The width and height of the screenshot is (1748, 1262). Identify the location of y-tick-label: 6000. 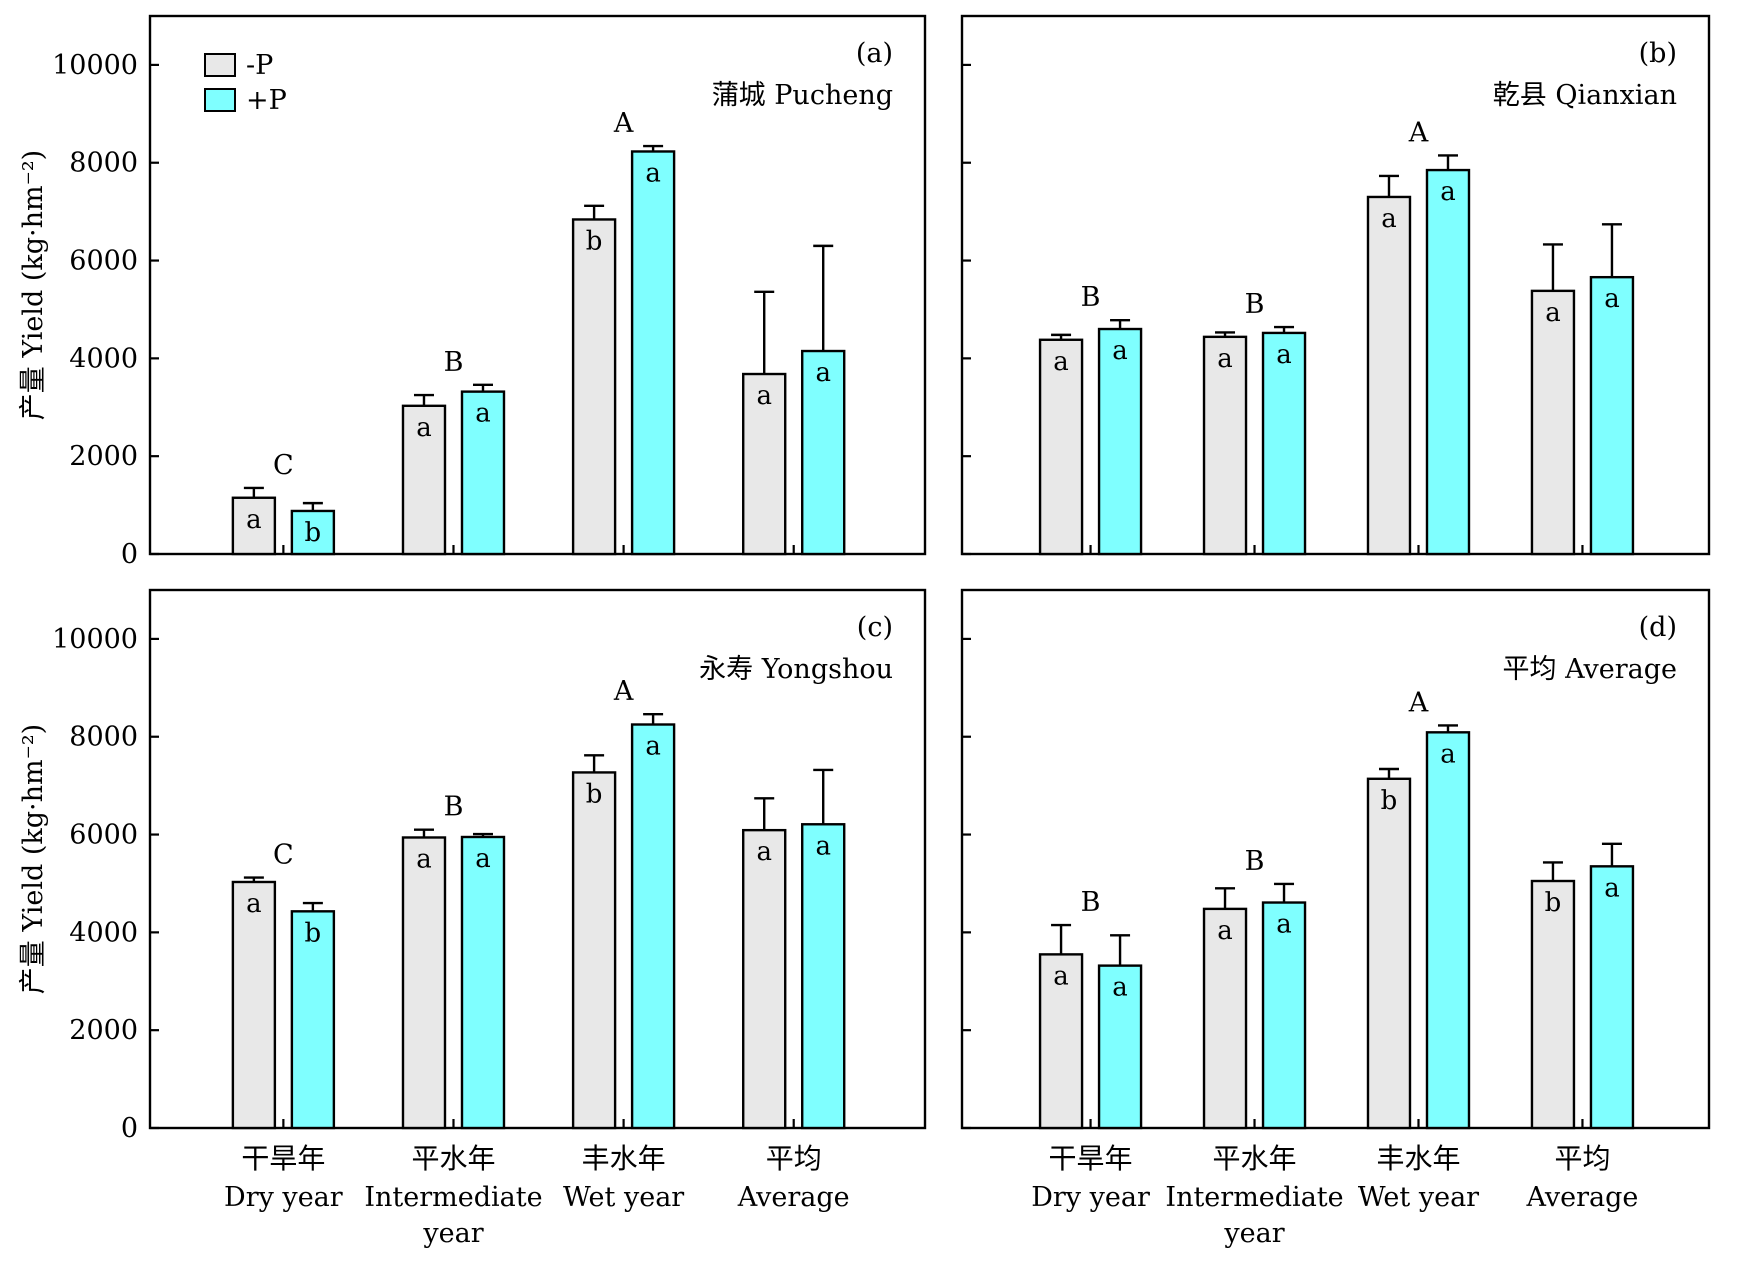
(103, 835).